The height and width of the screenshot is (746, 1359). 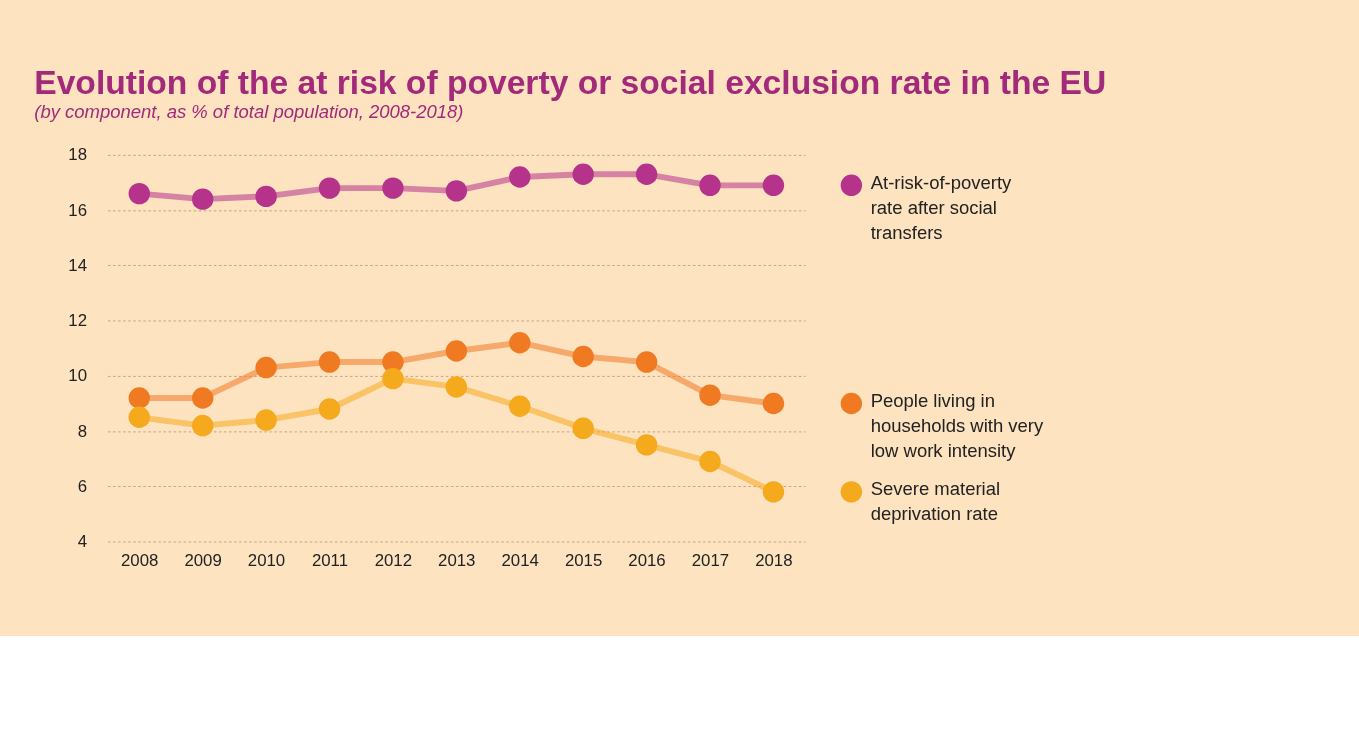 I want to click on x-tick-label: 2016, so click(x=647, y=560).